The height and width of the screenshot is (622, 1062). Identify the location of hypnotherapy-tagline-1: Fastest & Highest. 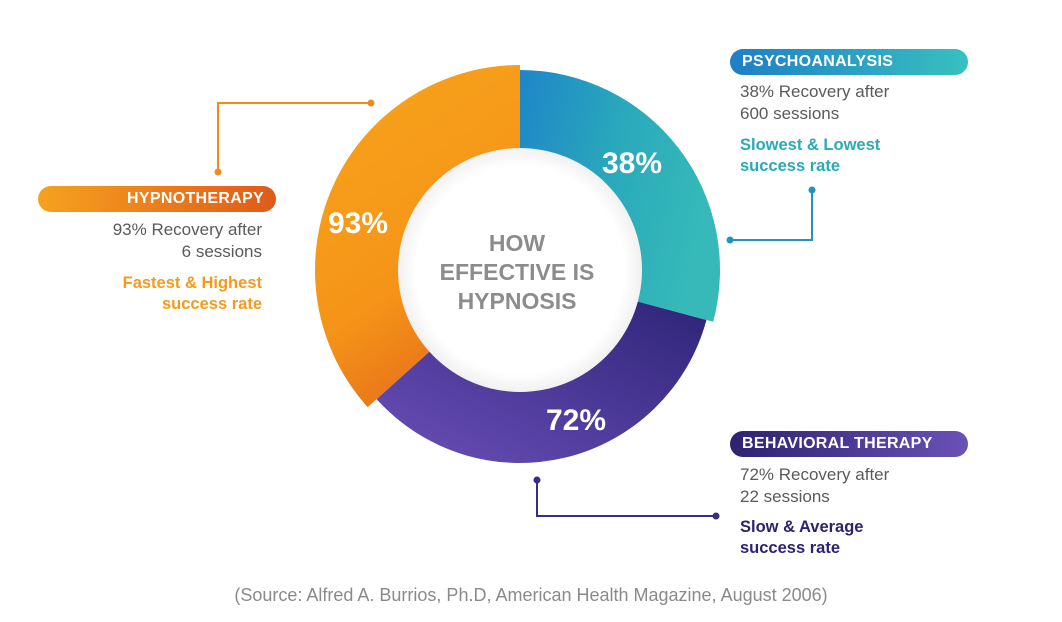
(192, 283).